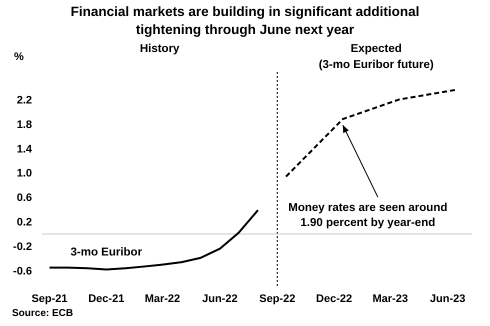 The height and width of the screenshot is (326, 490). I want to click on y-tick-label: -0.2, so click(22, 247).